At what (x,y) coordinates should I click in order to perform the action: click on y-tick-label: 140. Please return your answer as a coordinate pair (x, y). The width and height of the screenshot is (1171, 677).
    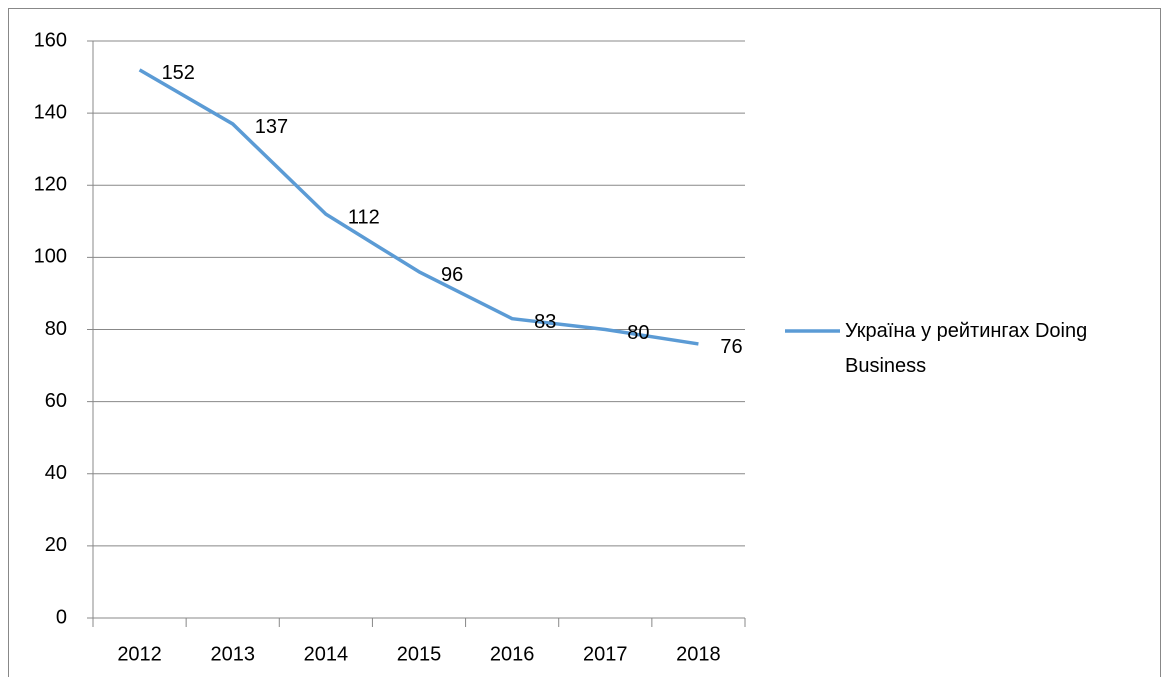
    Looking at the image, I should click on (50, 112).